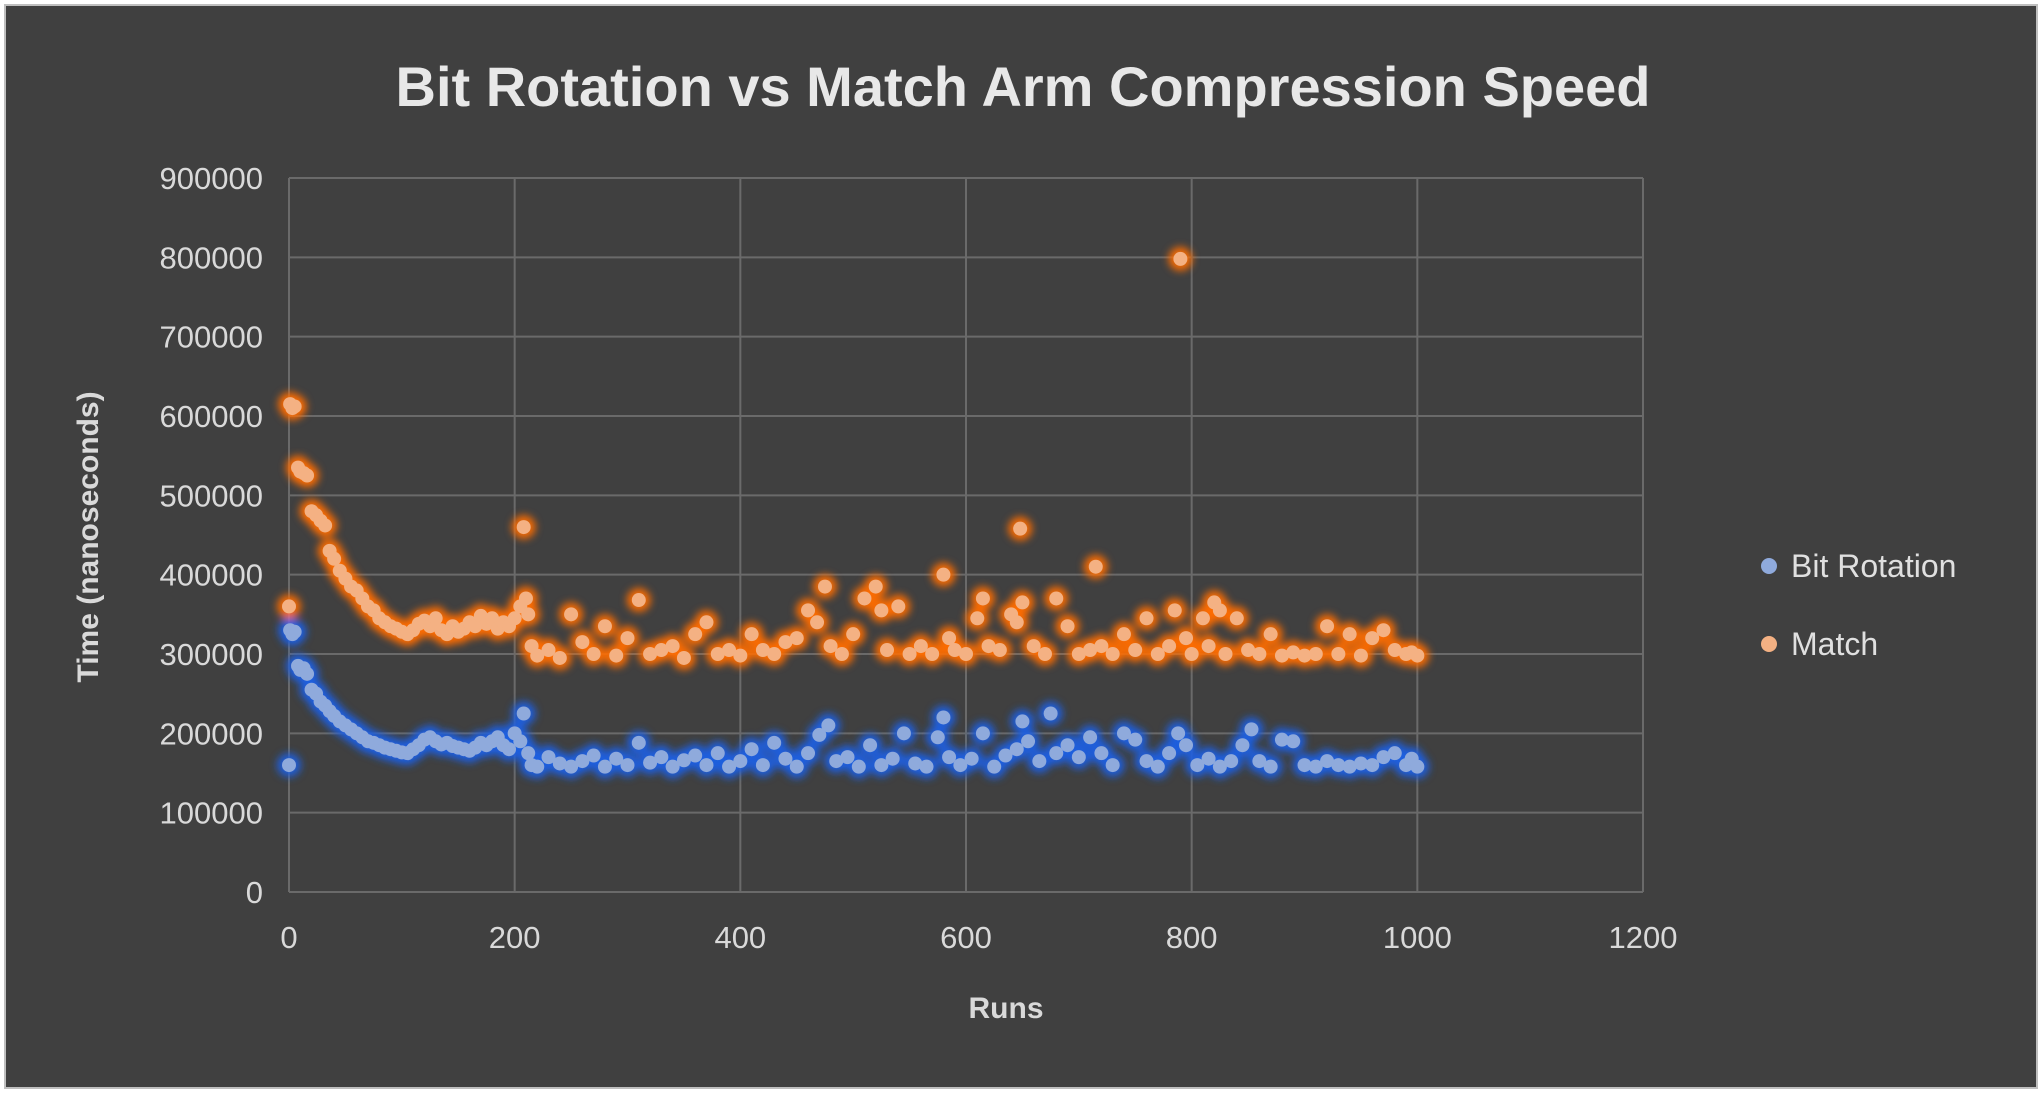  I want to click on y-tick-label: 300000, so click(211, 654).